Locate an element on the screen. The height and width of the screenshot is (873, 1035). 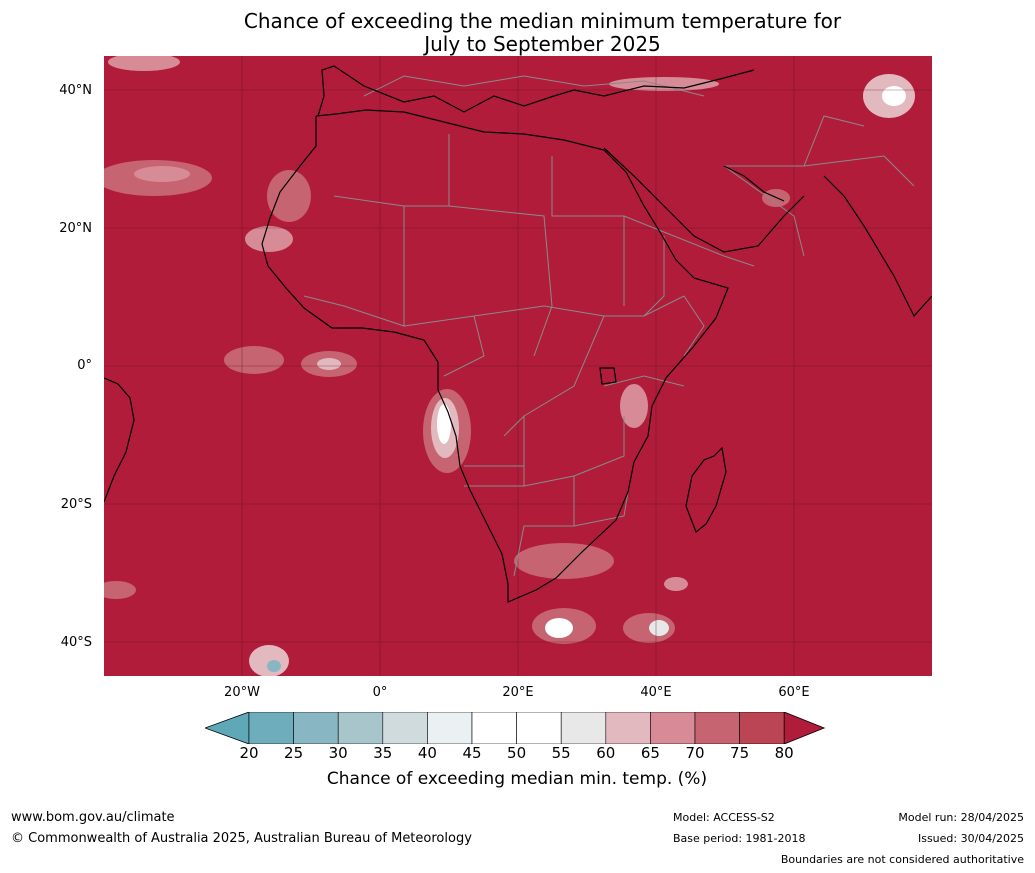
colorbar-tick-label: 20 is located at coordinates (249, 753).